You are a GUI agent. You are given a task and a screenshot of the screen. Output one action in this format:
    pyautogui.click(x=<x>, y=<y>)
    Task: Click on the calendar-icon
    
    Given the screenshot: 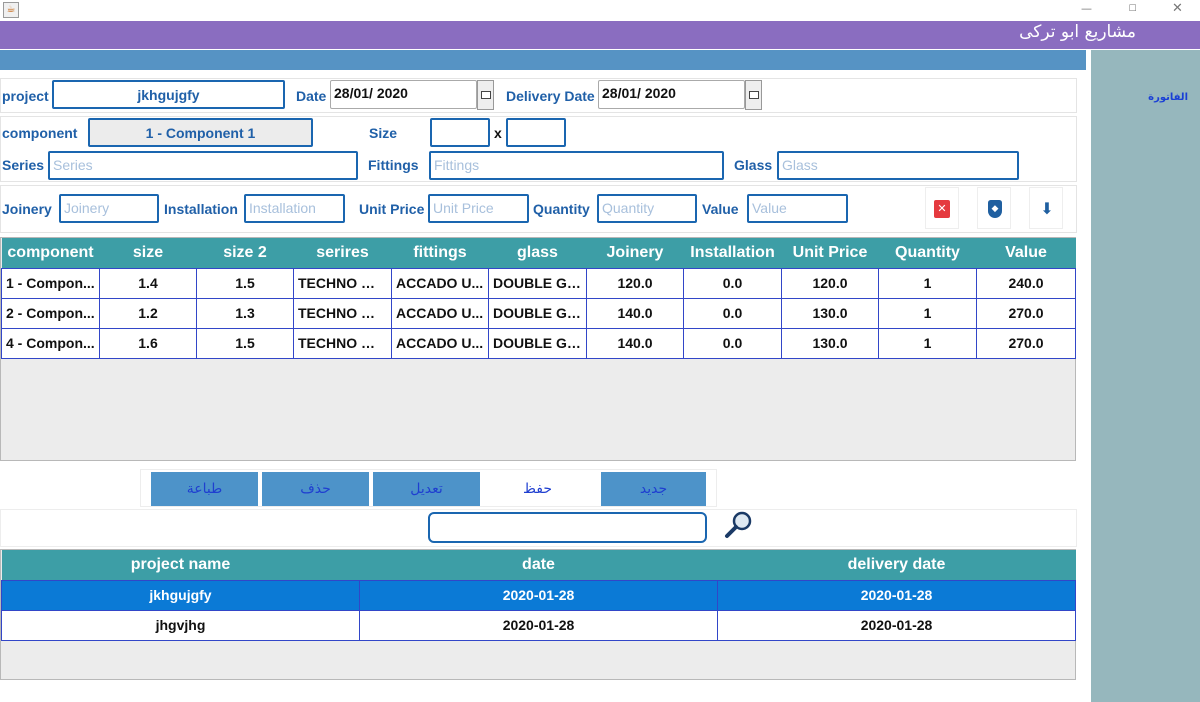 What is the action you would take?
    pyautogui.click(x=486, y=95)
    